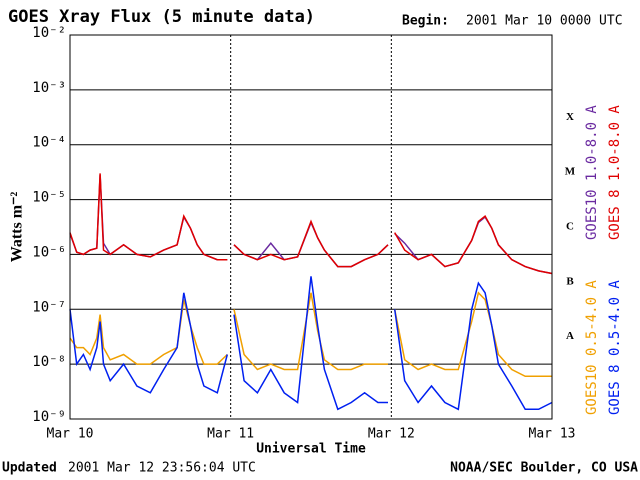 Image resolution: width=640 pixels, height=480 pixels. What do you see at coordinates (570, 281) in the screenshot?
I see `flare-class: B` at bounding box center [570, 281].